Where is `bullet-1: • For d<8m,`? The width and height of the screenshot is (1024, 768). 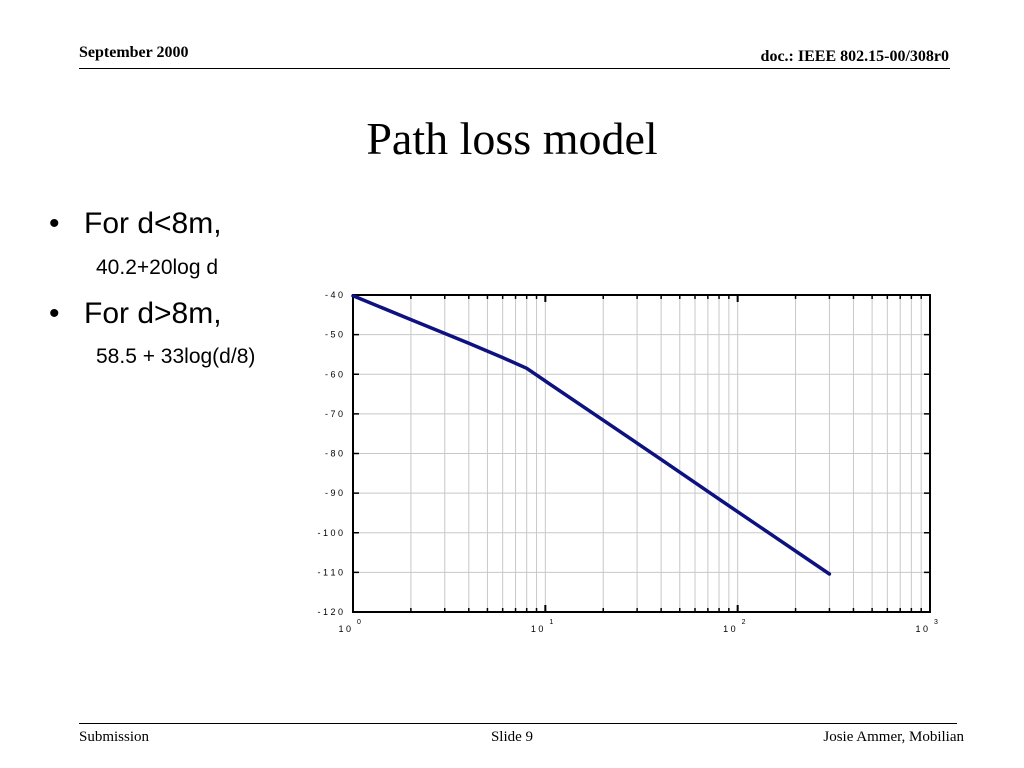 bullet-1: • For d<8m, is located at coordinates (135, 224).